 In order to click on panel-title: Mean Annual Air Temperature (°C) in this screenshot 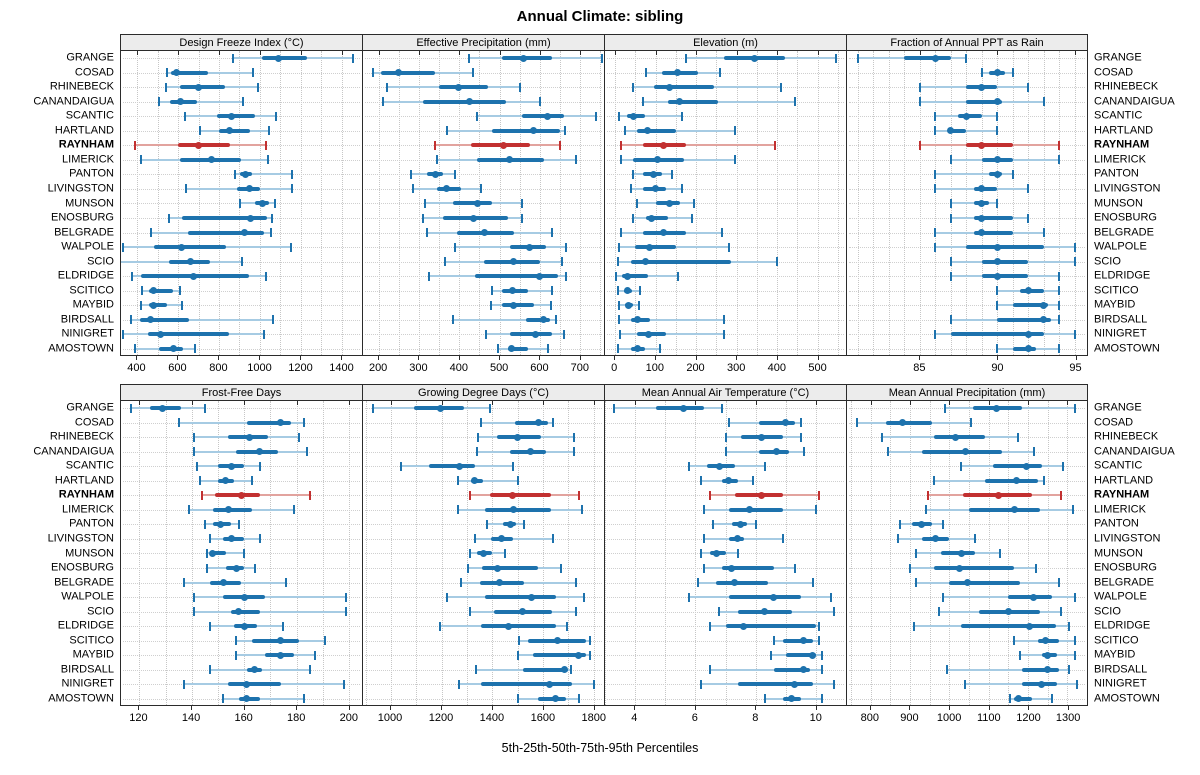, I will do `click(725, 392)`.